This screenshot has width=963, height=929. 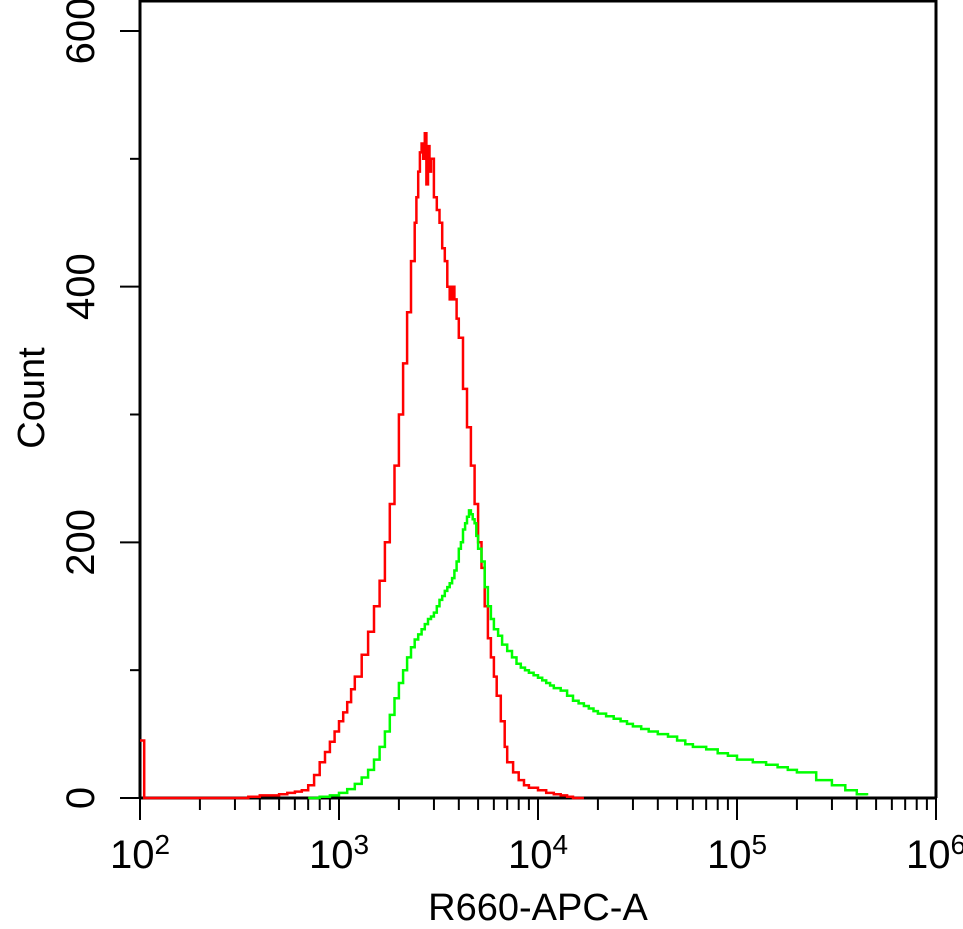 I want to click on x-tick-label: 10⁴, so click(x=538, y=853).